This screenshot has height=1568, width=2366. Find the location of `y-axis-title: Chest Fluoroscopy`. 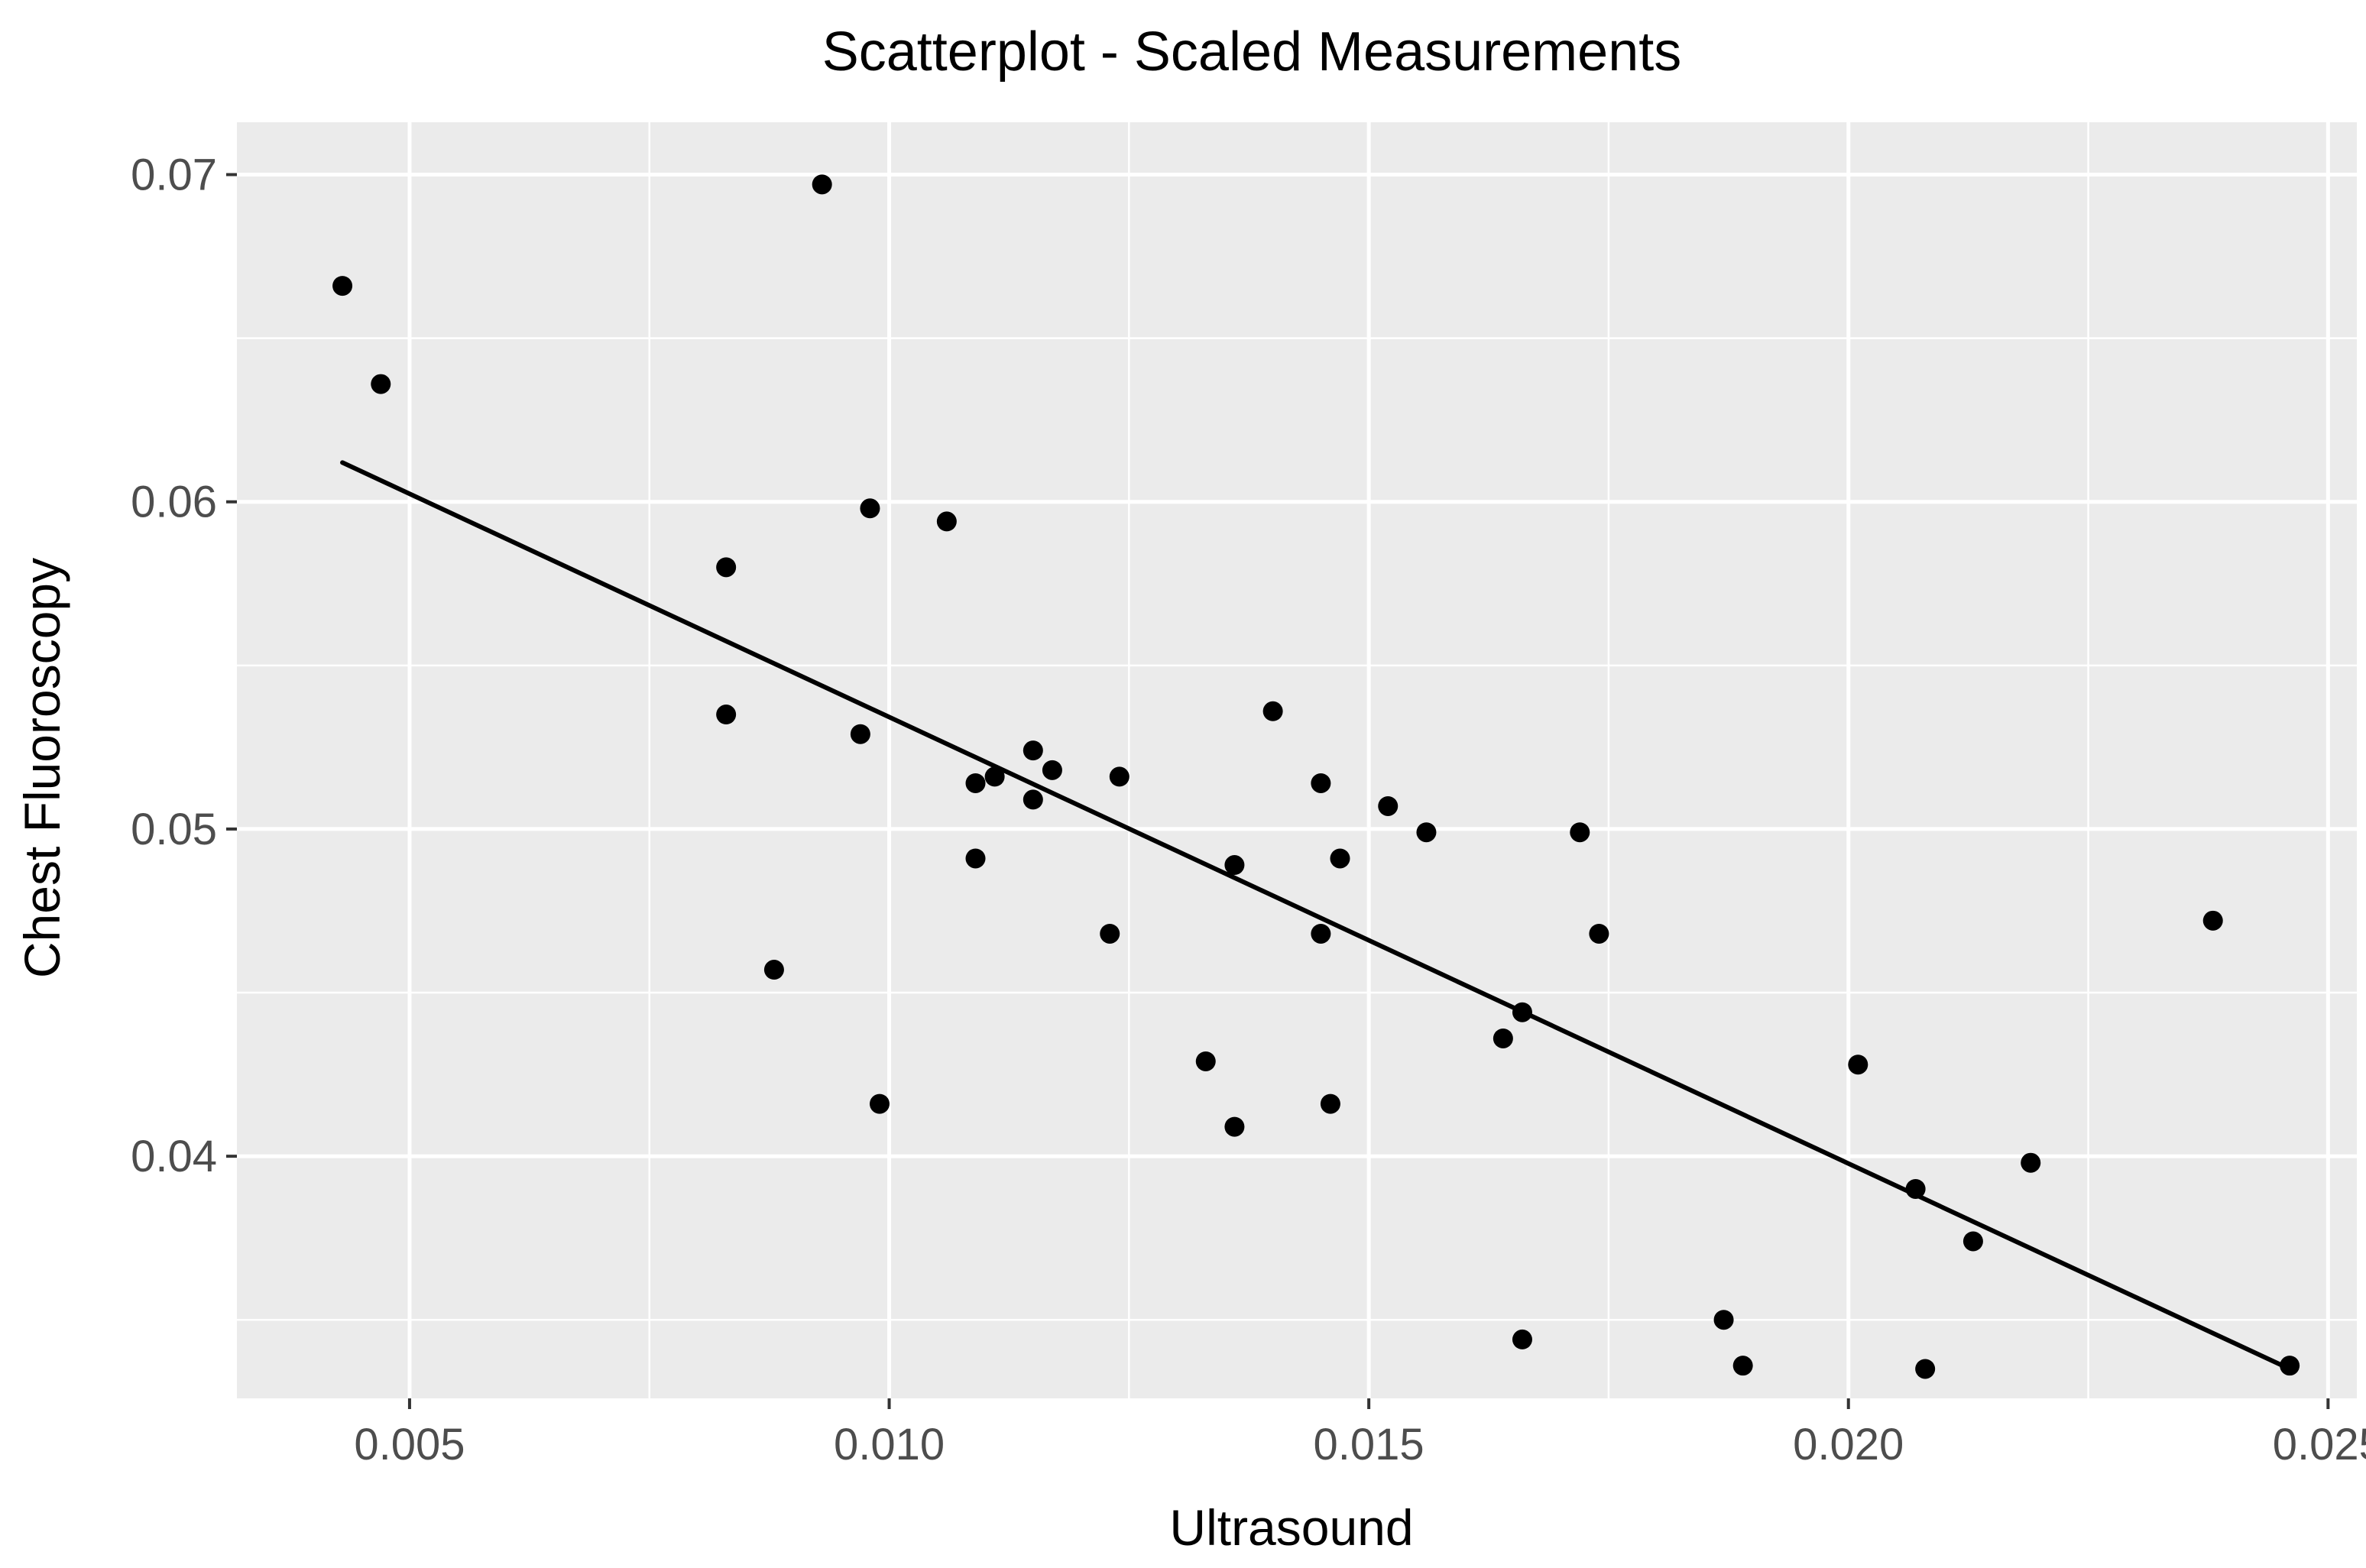

y-axis-title: Chest Fluoroscopy is located at coordinates (42, 768).